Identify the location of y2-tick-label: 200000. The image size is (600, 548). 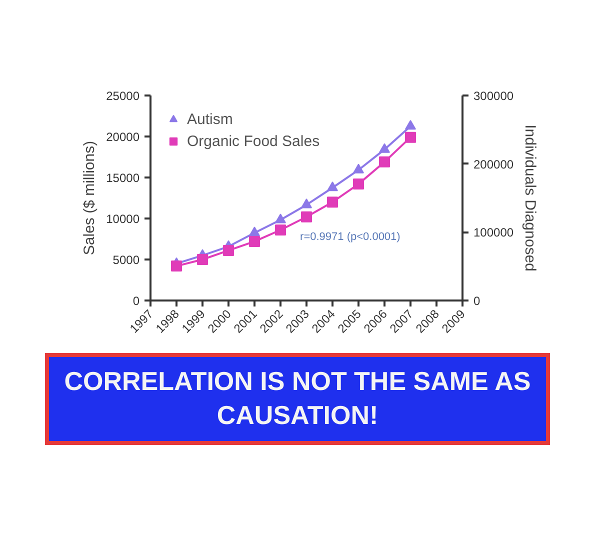
(494, 164).